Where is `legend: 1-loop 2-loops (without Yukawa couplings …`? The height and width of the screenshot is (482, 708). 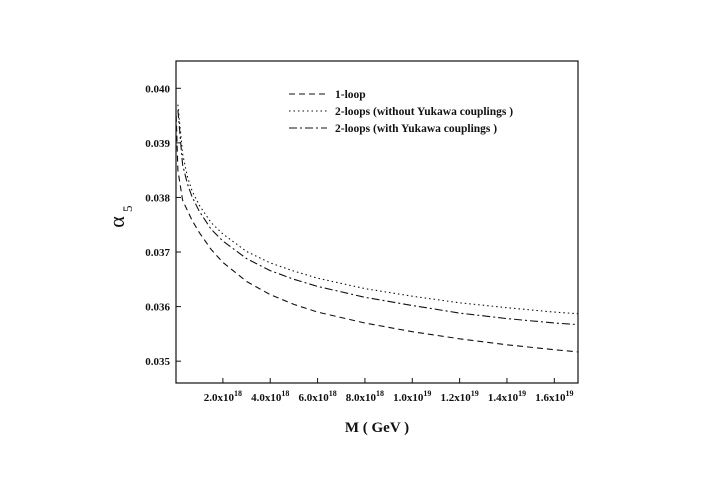 legend: 1-loop 2-loops (without Yukawa couplings … is located at coordinates (401, 112).